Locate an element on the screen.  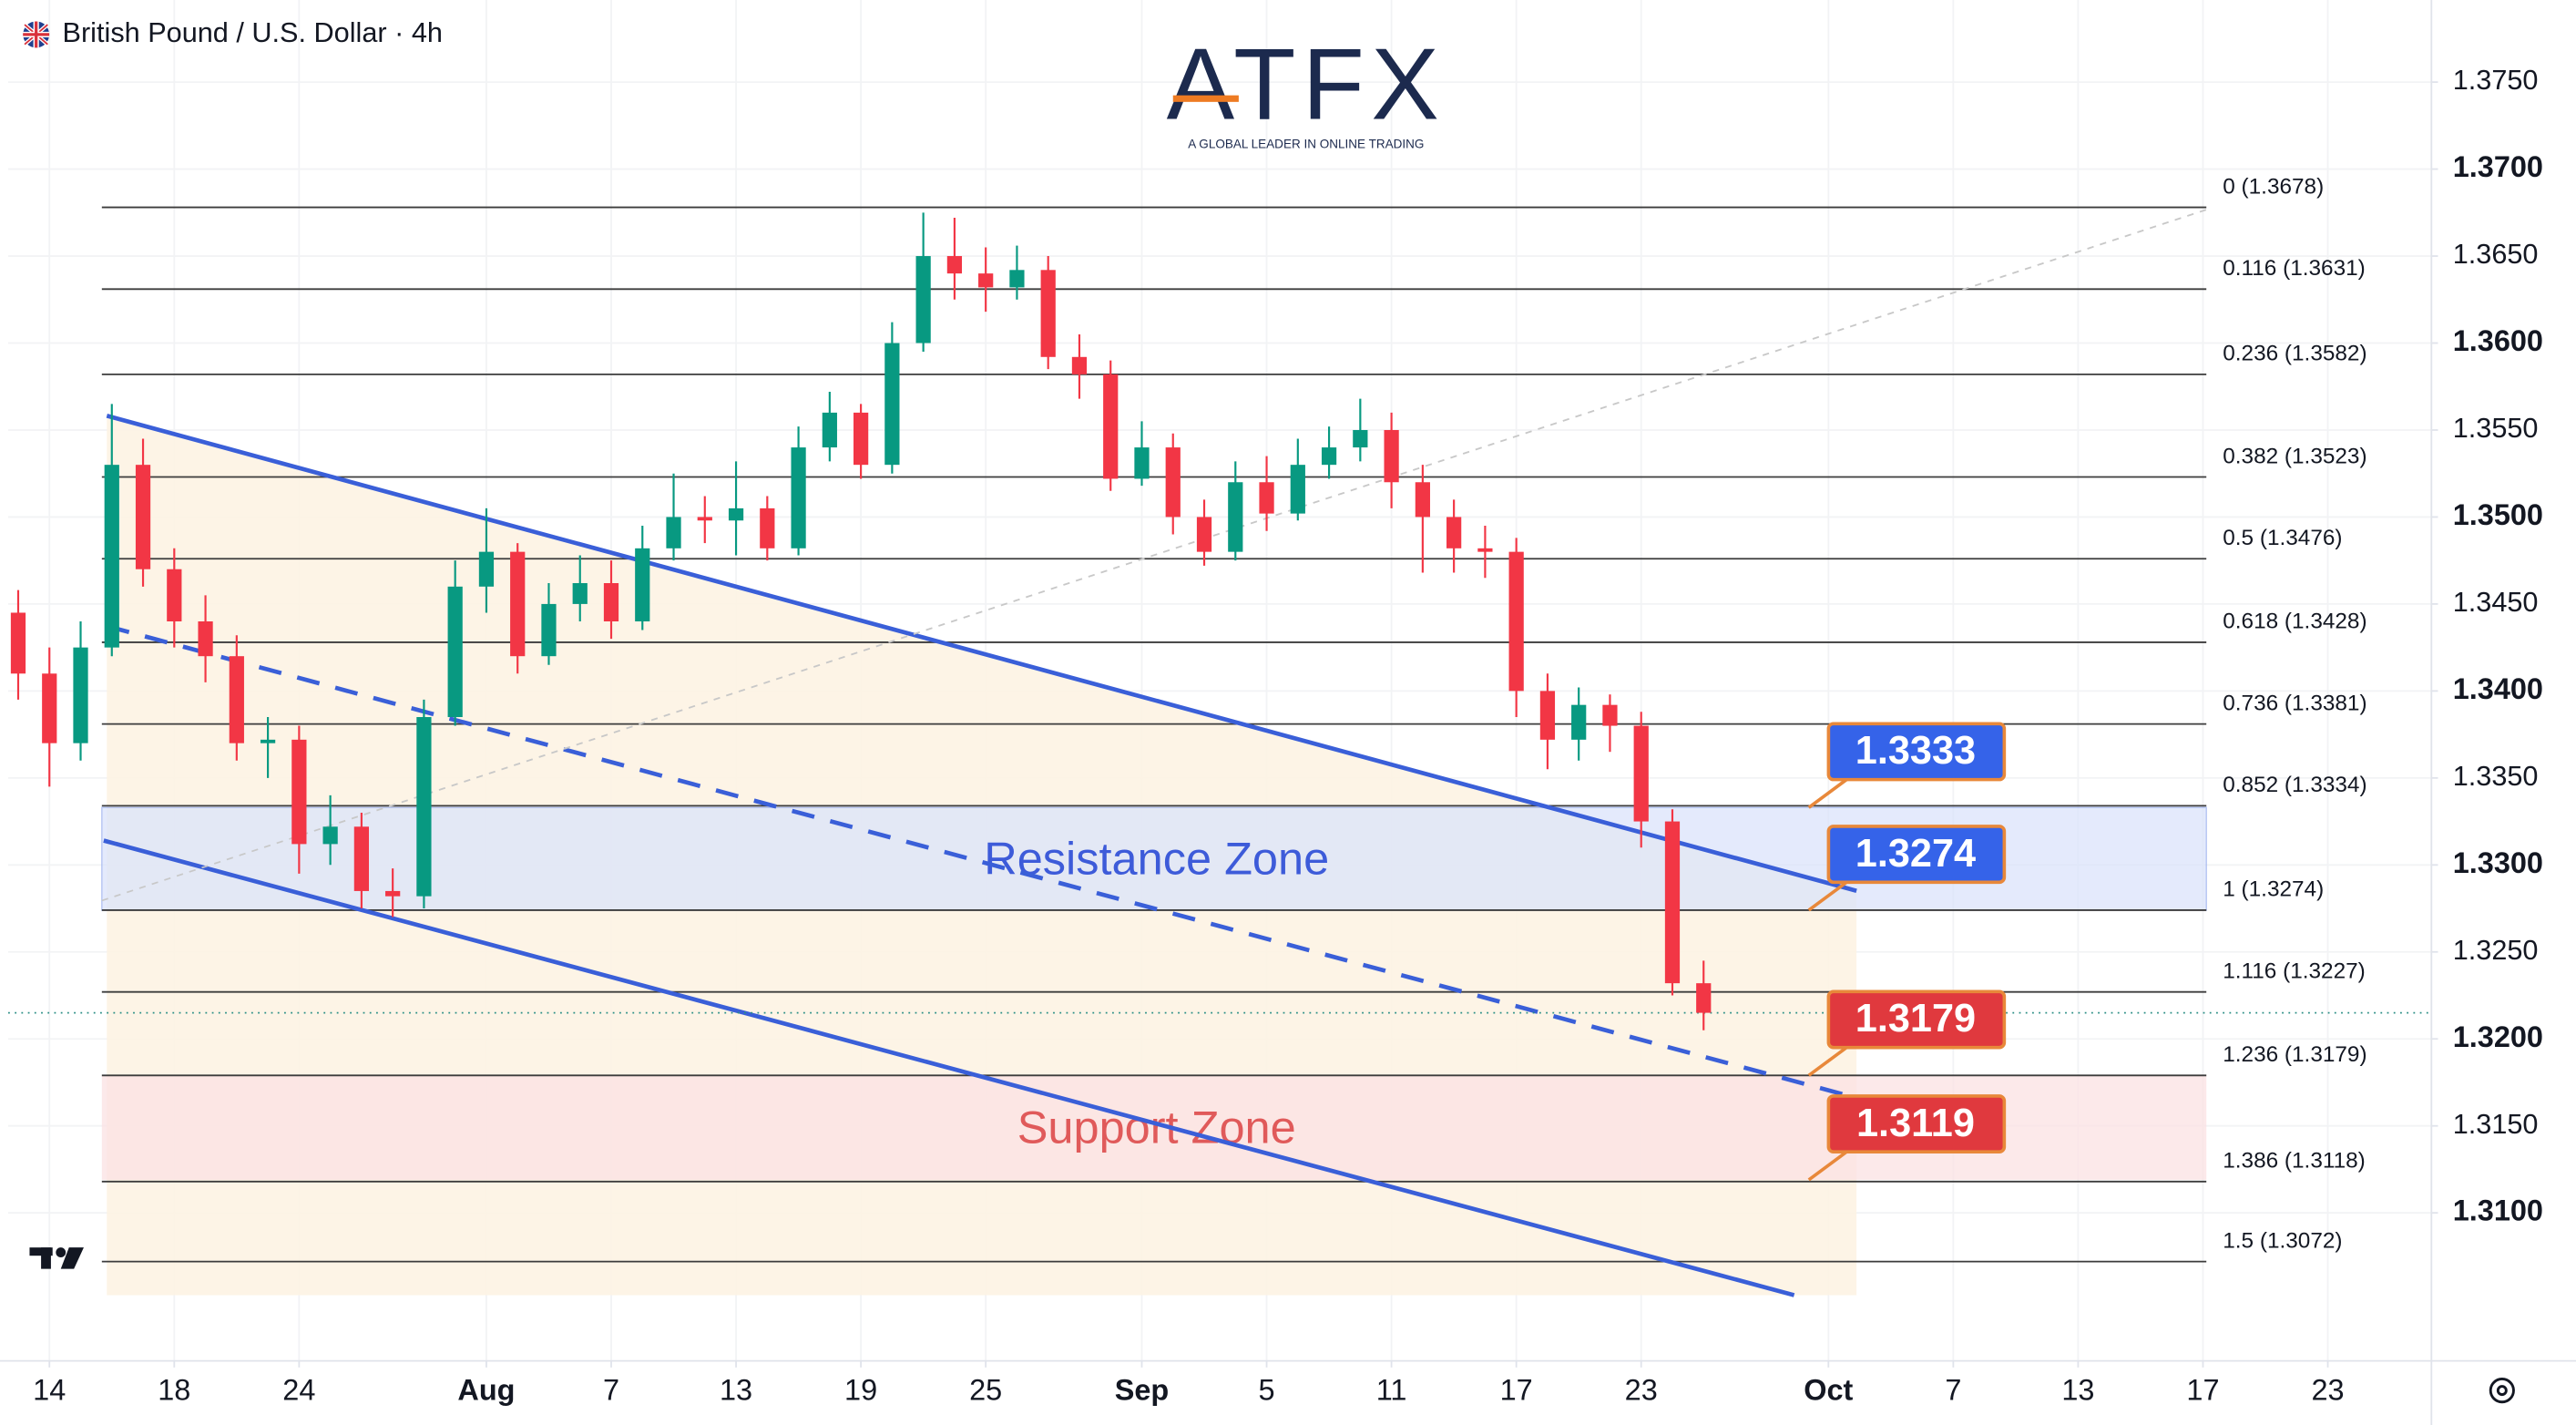
x-tick-label: 25 is located at coordinates (986, 1389).